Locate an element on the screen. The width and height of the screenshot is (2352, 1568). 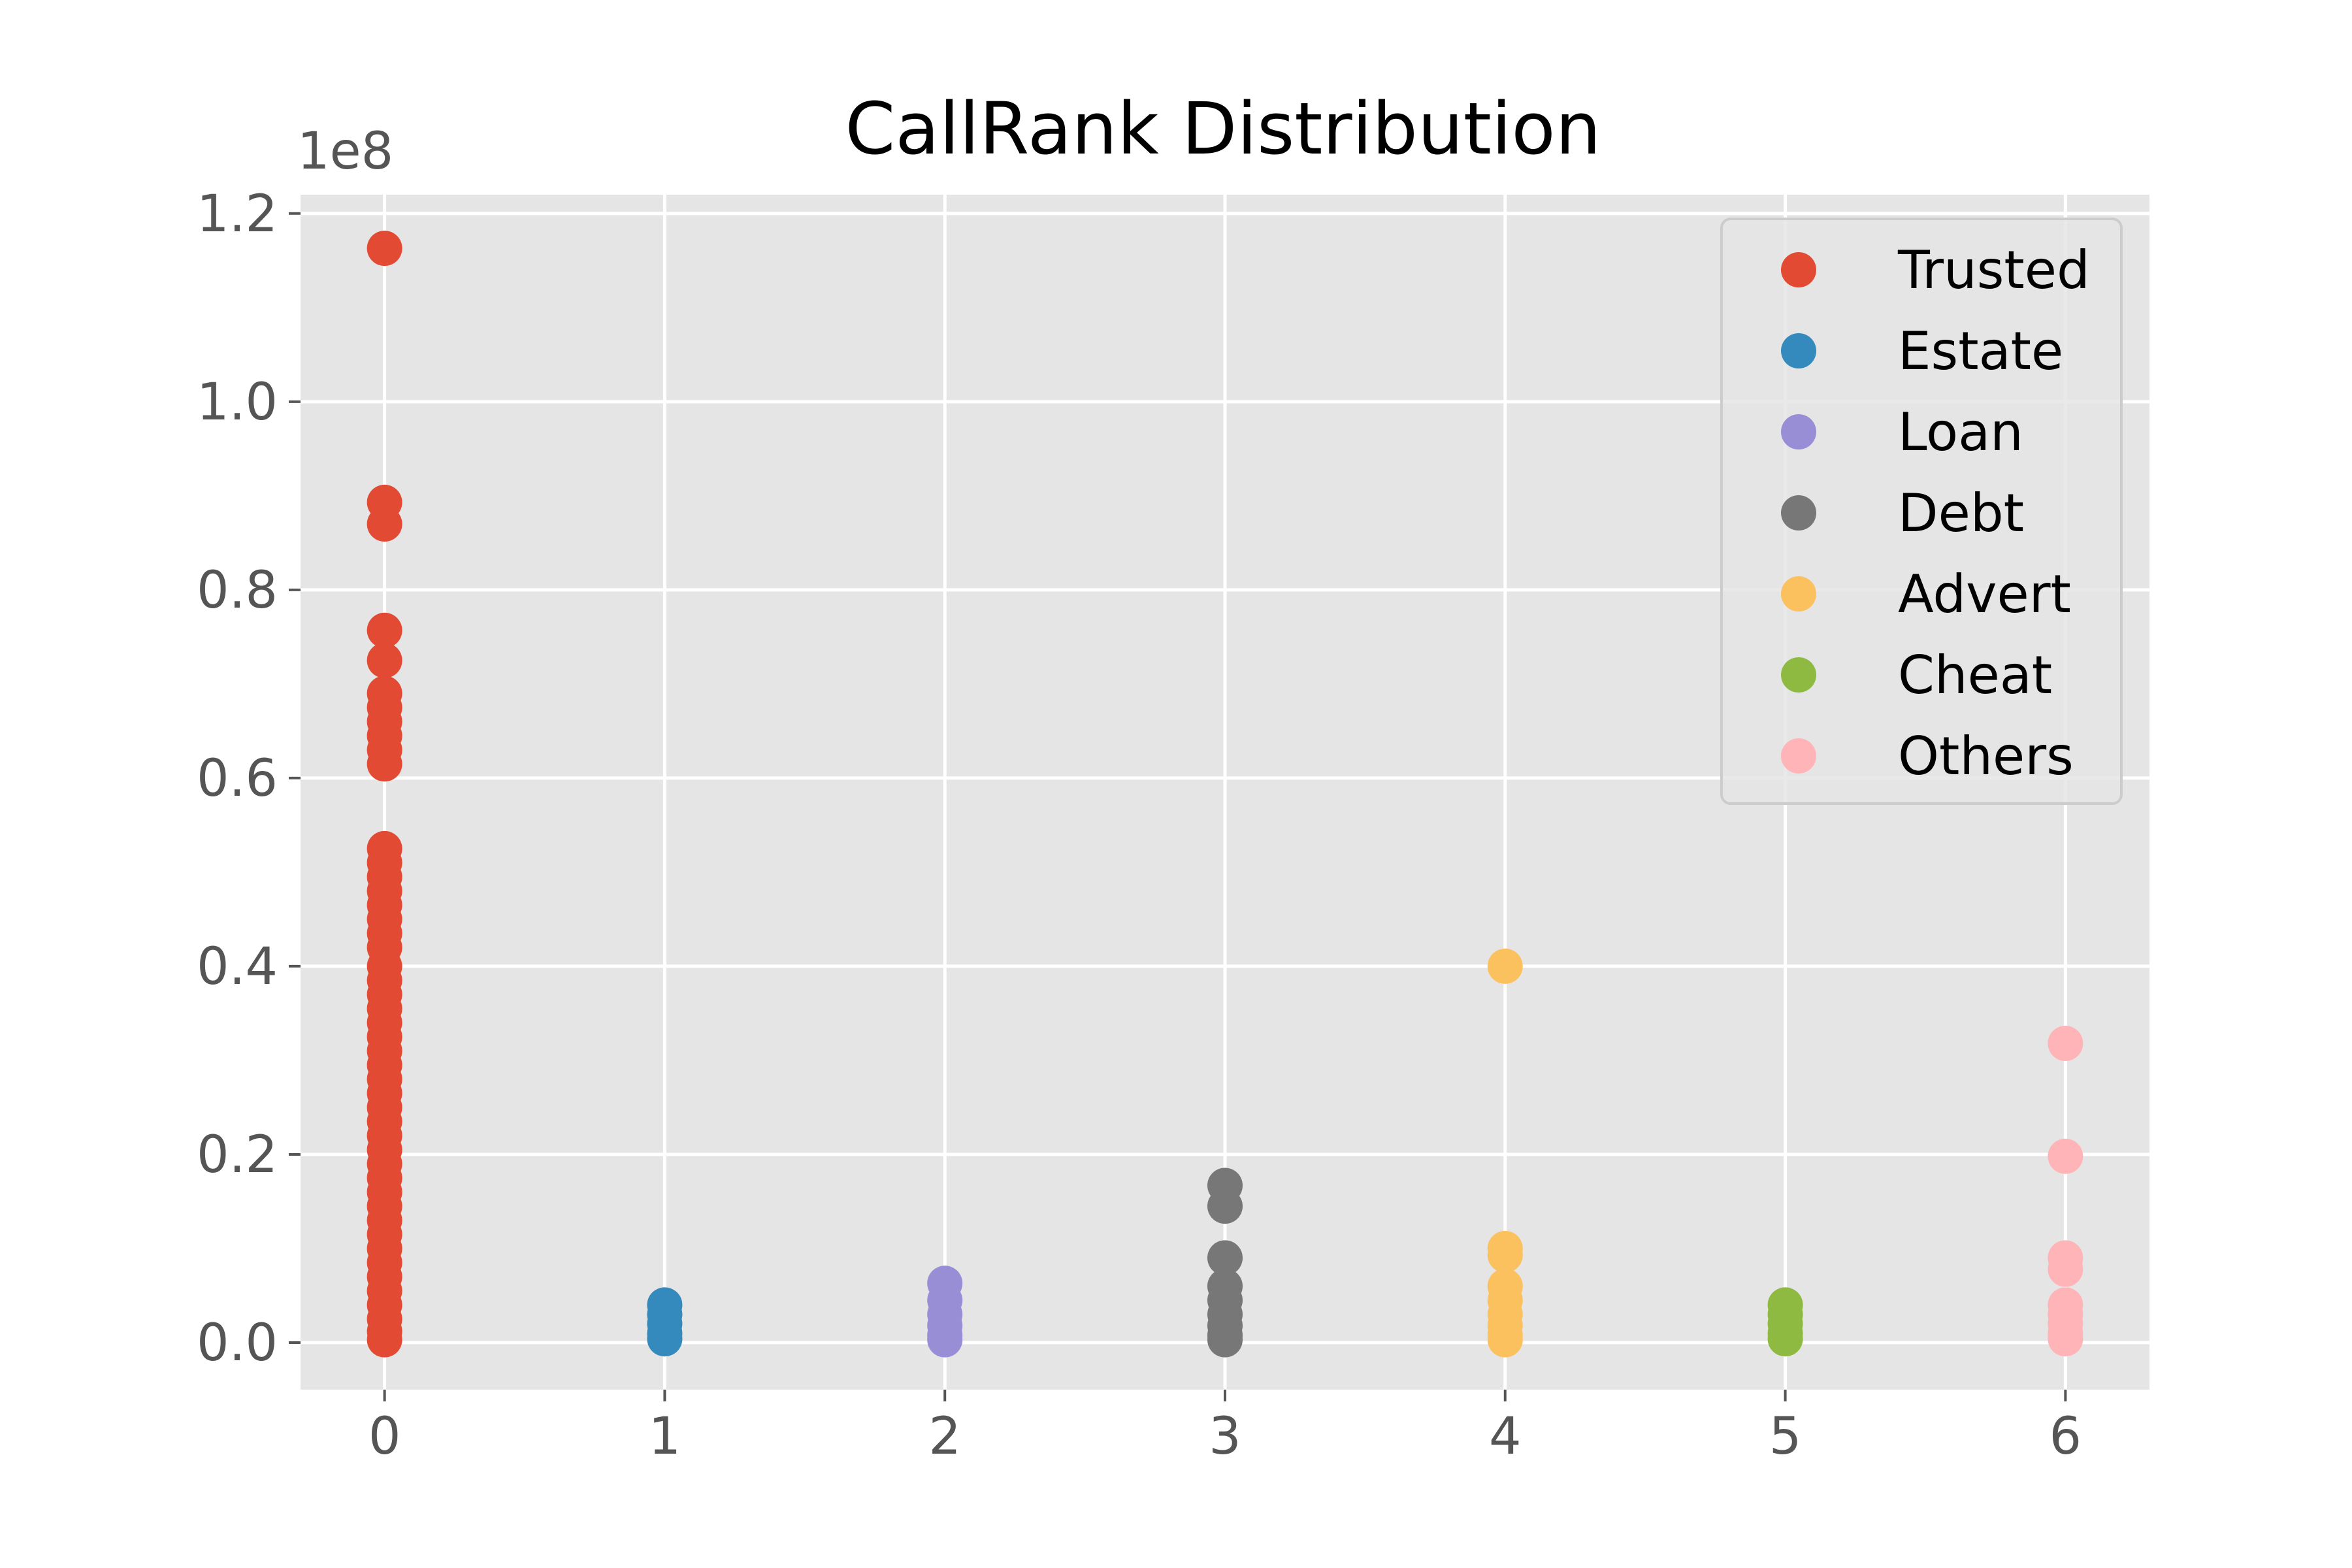
series-debt is located at coordinates (1225, 1263).